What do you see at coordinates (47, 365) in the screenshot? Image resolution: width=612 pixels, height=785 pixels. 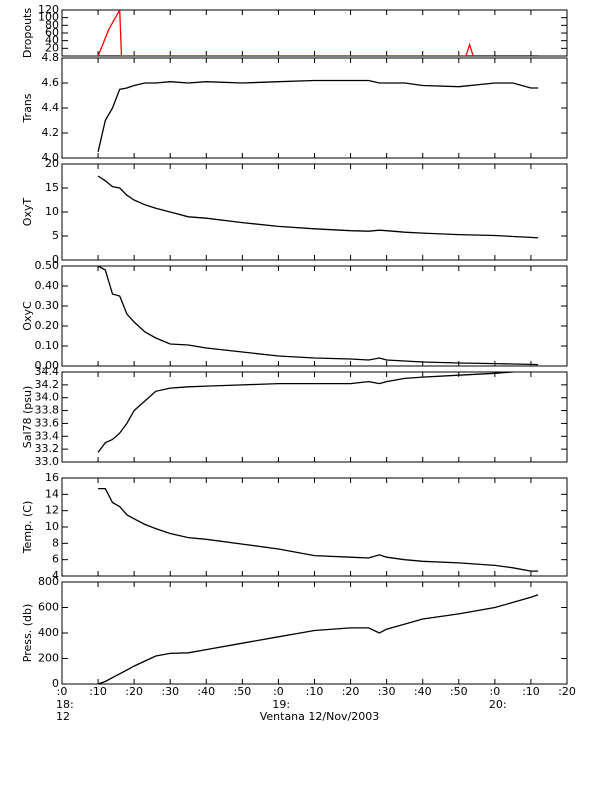 I see `y-tick-label: 0.00` at bounding box center [47, 365].